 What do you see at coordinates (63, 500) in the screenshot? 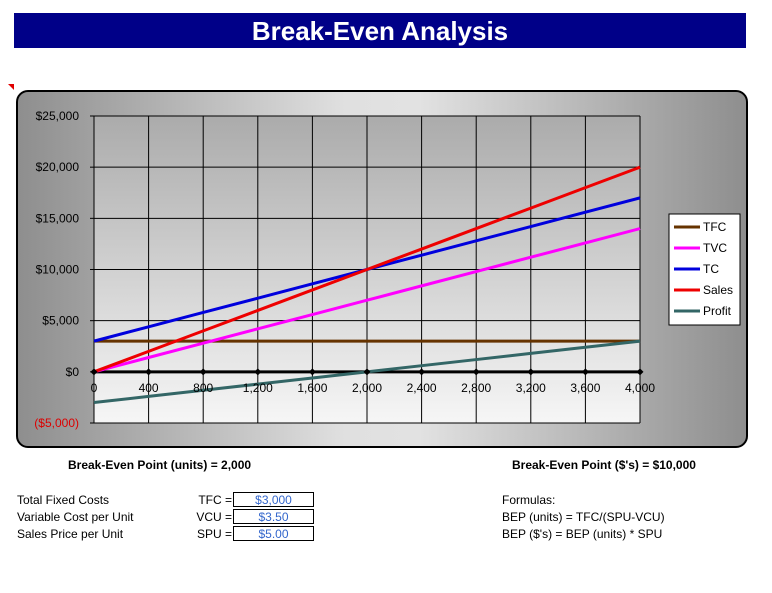
I see `tfc-label: Total Fixed Costs` at bounding box center [63, 500].